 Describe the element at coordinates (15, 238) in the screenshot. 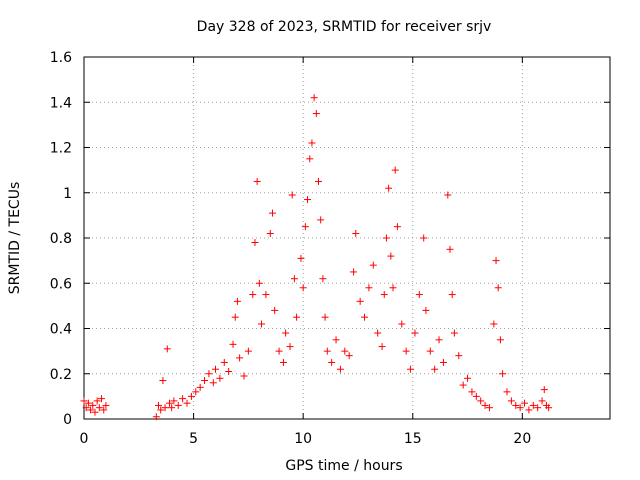

I see `y-axis-label: SRMTID / TECUs` at that location.